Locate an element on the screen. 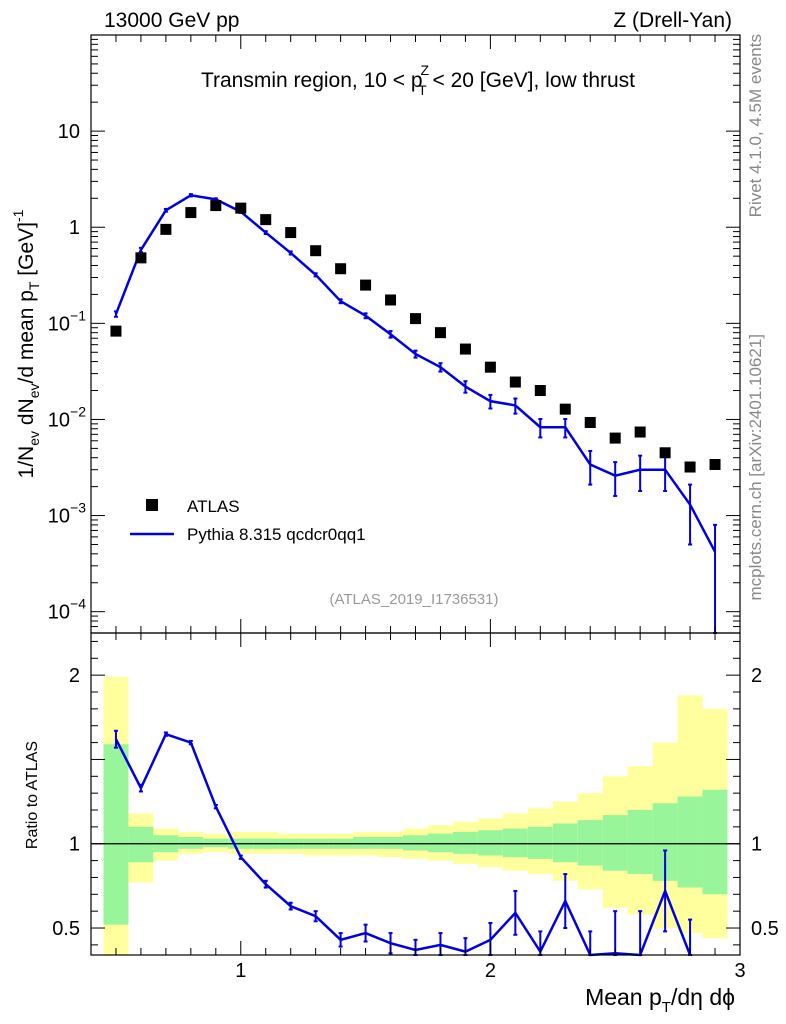 This screenshot has height=1024, width=786. legend-atlas-marker is located at coordinates (152, 505).